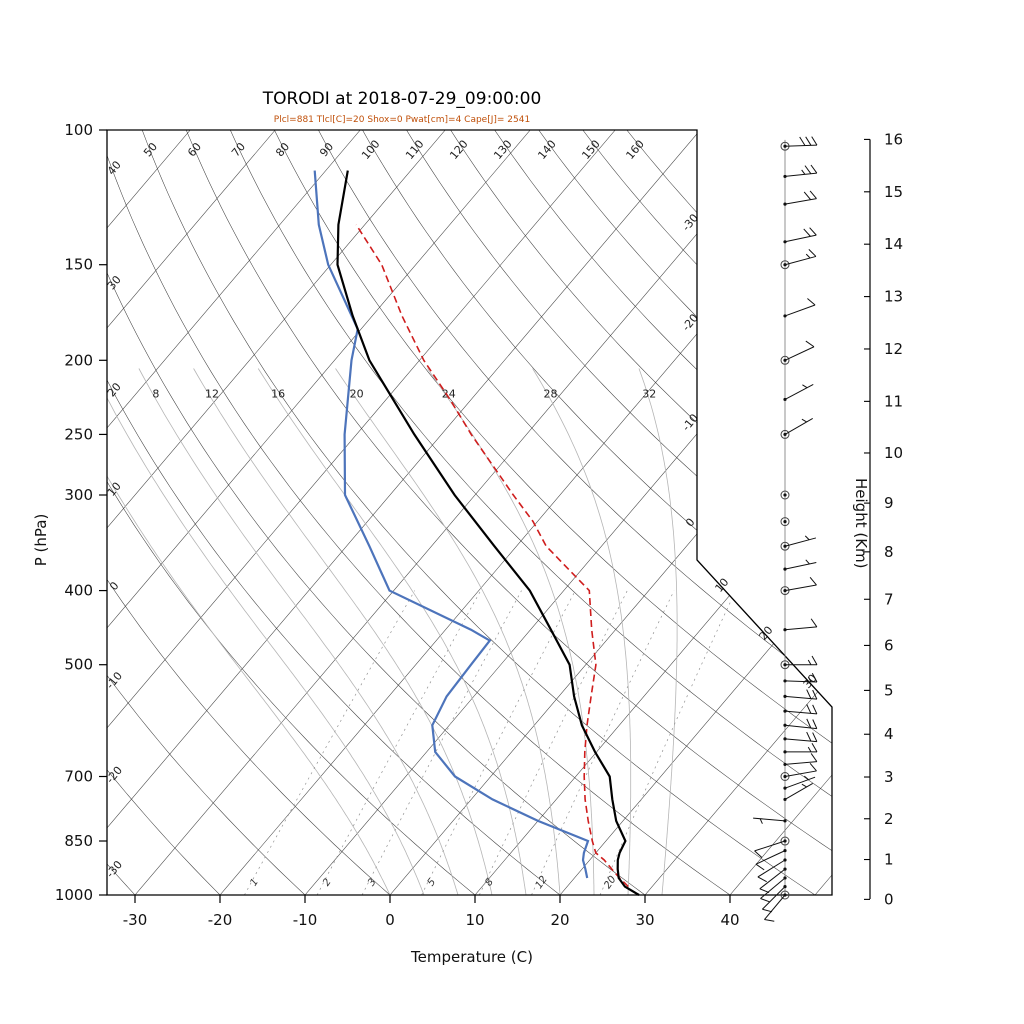  Describe the element at coordinates (502, 150) in the screenshot. I see `svg-text: 130` at that location.